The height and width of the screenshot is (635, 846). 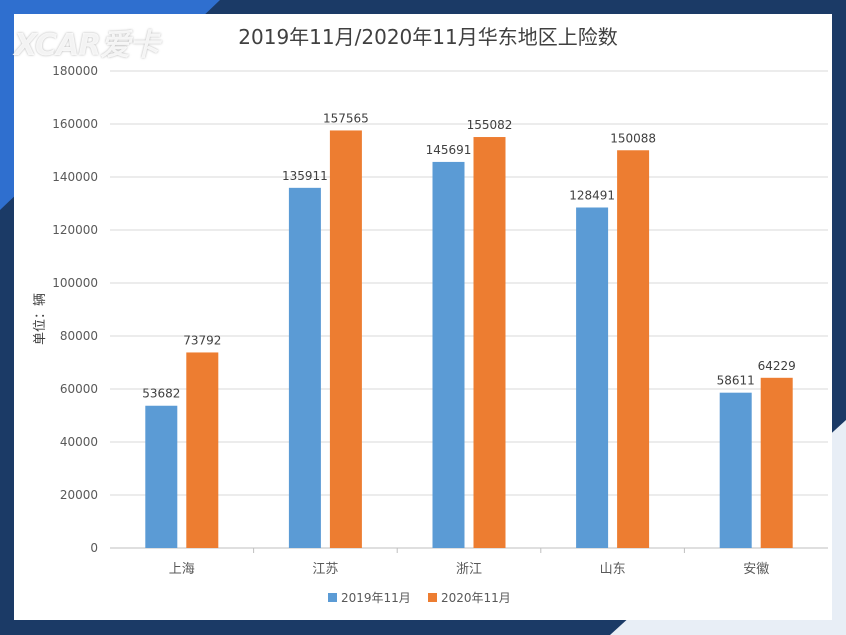 I want to click on data-label: 58611, so click(x=736, y=381).